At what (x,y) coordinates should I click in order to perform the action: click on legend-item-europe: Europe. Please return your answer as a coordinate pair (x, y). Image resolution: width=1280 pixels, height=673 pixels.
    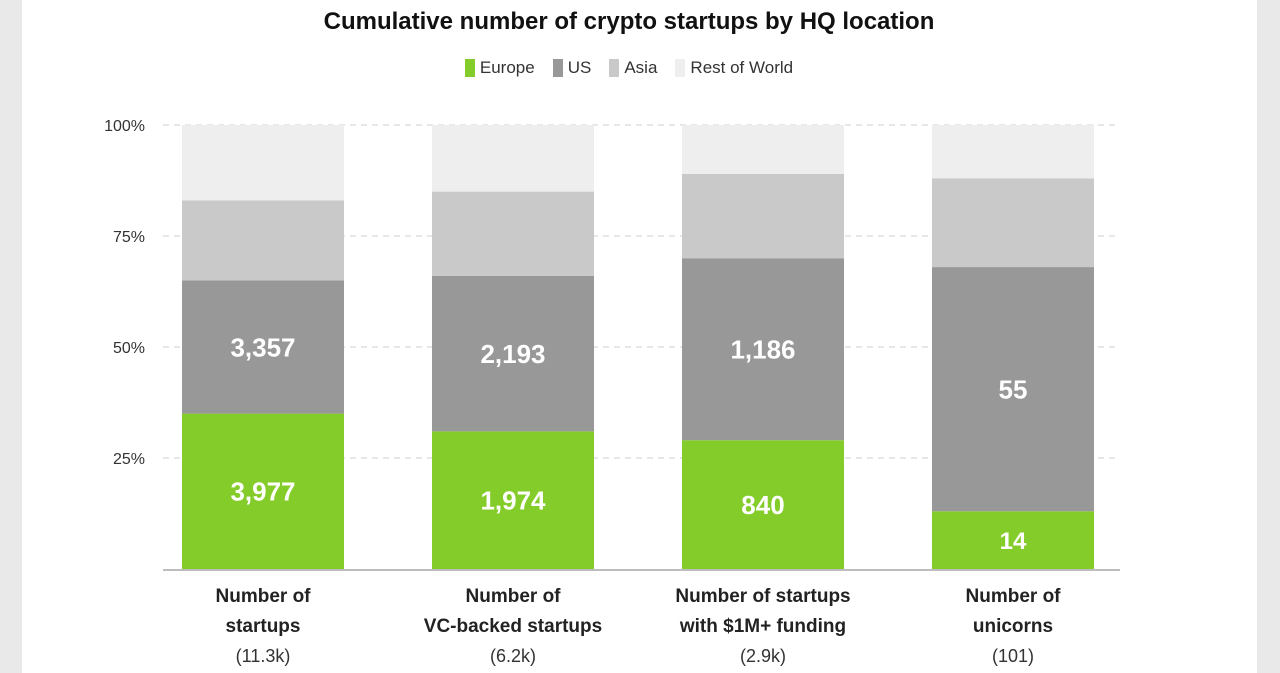
    Looking at the image, I should click on (499, 68).